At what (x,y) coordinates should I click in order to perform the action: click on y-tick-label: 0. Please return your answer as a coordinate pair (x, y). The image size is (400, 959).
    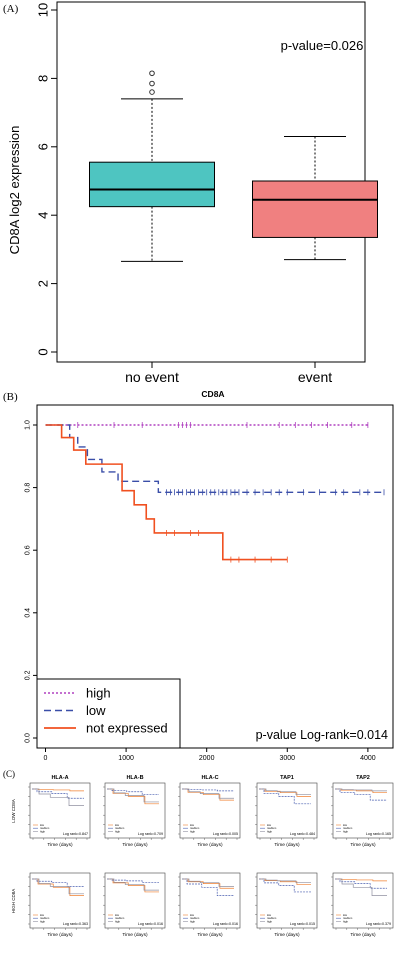
    Looking at the image, I should click on (43, 351).